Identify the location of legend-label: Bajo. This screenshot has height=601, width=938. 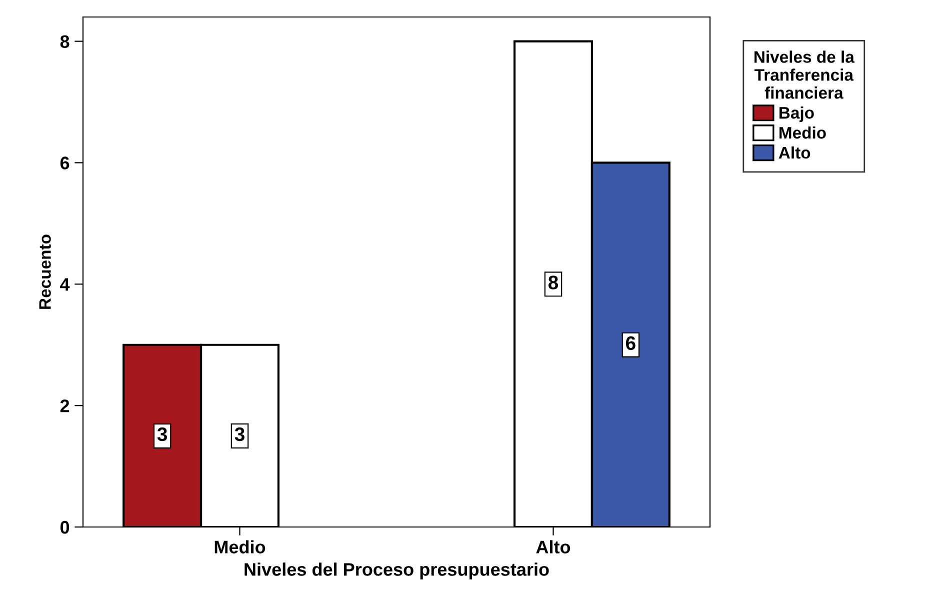
(797, 114).